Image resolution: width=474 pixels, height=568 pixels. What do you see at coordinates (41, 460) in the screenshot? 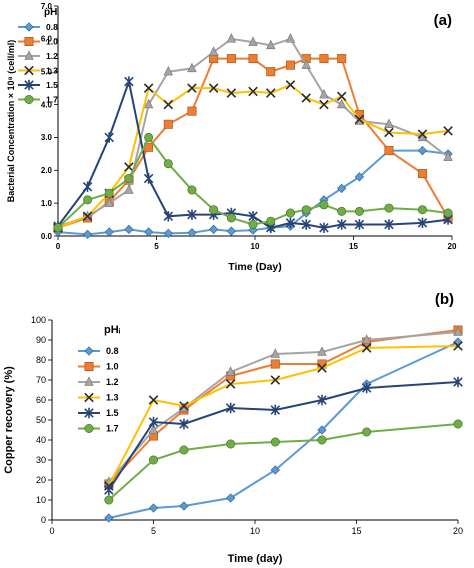
I see `y-tick-label: 30` at bounding box center [41, 460].